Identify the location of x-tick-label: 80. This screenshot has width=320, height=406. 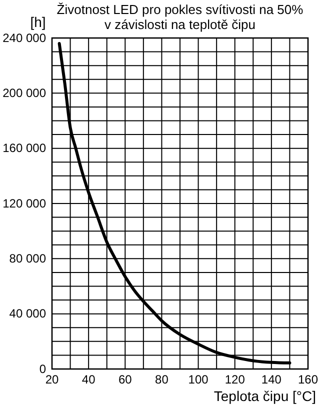
(162, 379).